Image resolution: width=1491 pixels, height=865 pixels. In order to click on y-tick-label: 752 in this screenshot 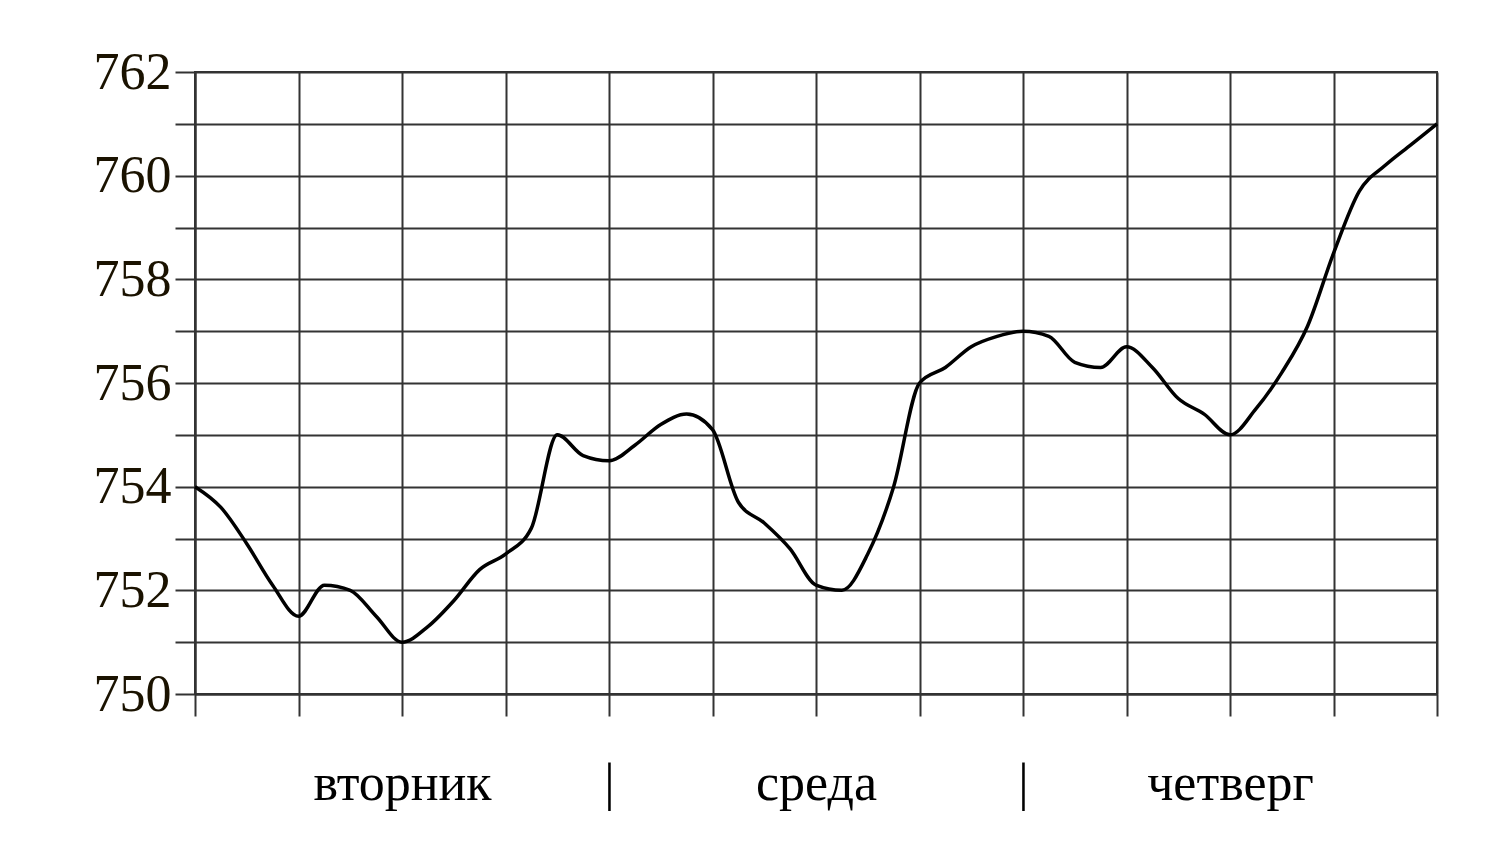, I will do `click(132, 589)`.